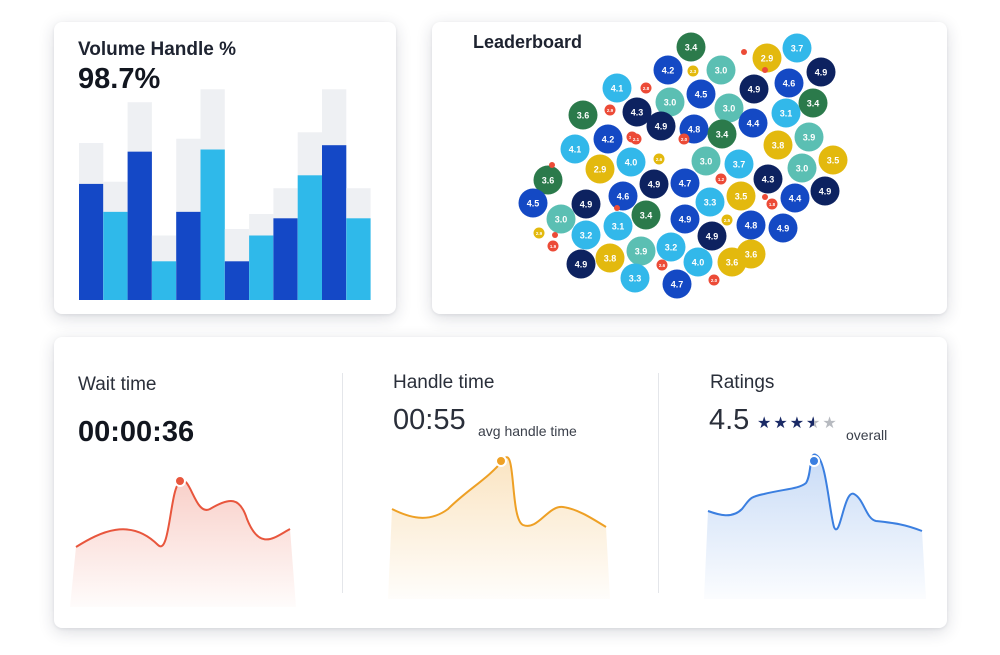  What do you see at coordinates (867, 435) in the screenshot?
I see `ratings-sub: overall` at bounding box center [867, 435].